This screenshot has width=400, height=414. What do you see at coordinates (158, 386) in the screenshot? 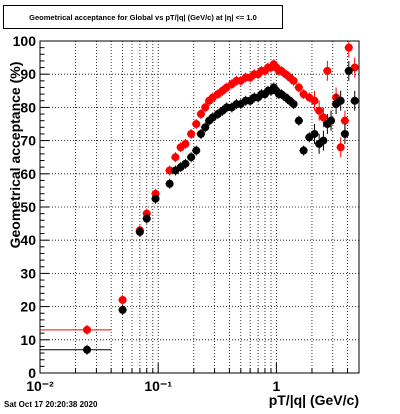
I see `x-tick-label: 10⁻¹` at bounding box center [158, 386].